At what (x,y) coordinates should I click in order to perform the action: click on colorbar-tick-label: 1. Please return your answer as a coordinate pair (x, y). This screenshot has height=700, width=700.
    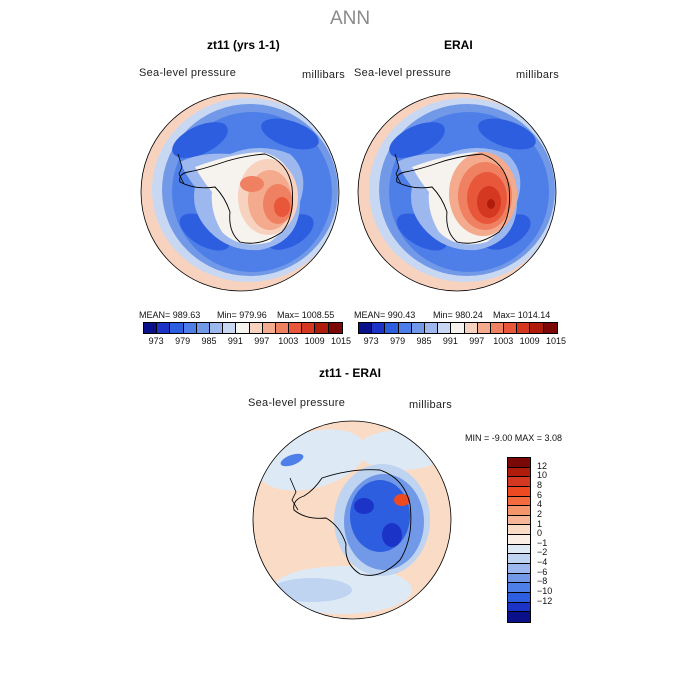
    Looking at the image, I should click on (540, 523).